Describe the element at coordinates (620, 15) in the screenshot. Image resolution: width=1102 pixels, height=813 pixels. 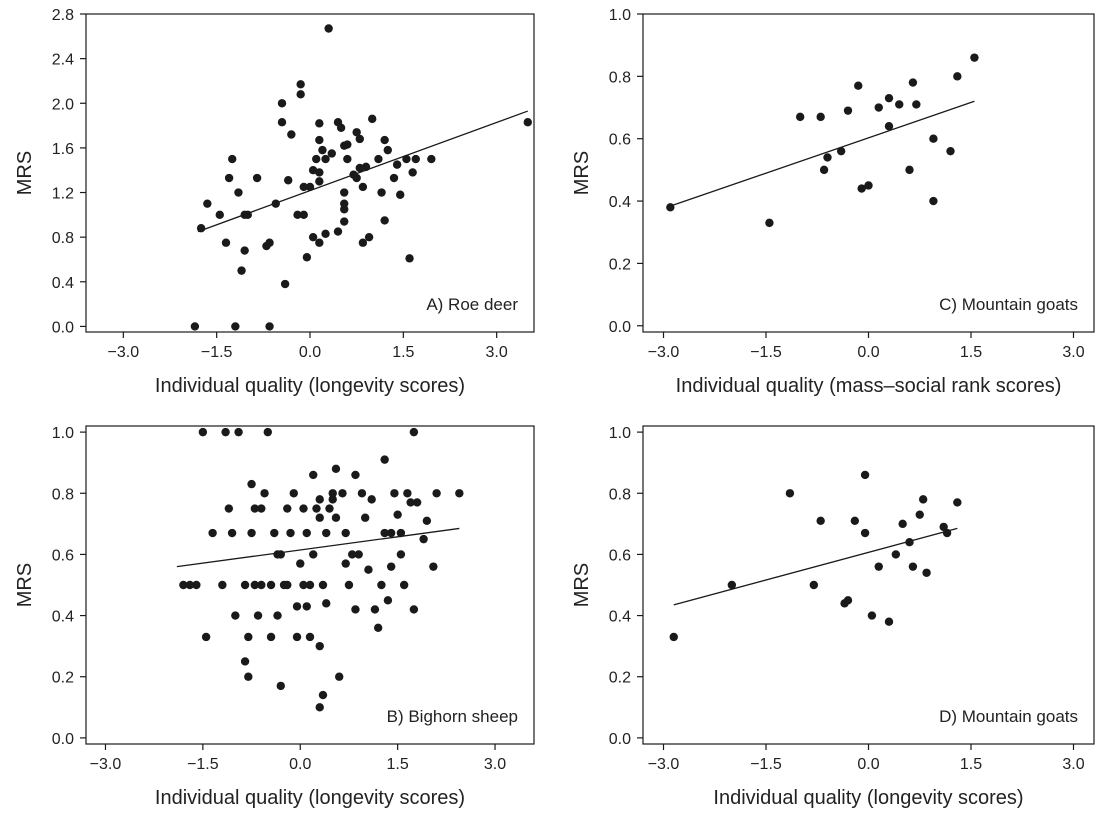
I see `y-tick-label: 1.0` at that location.